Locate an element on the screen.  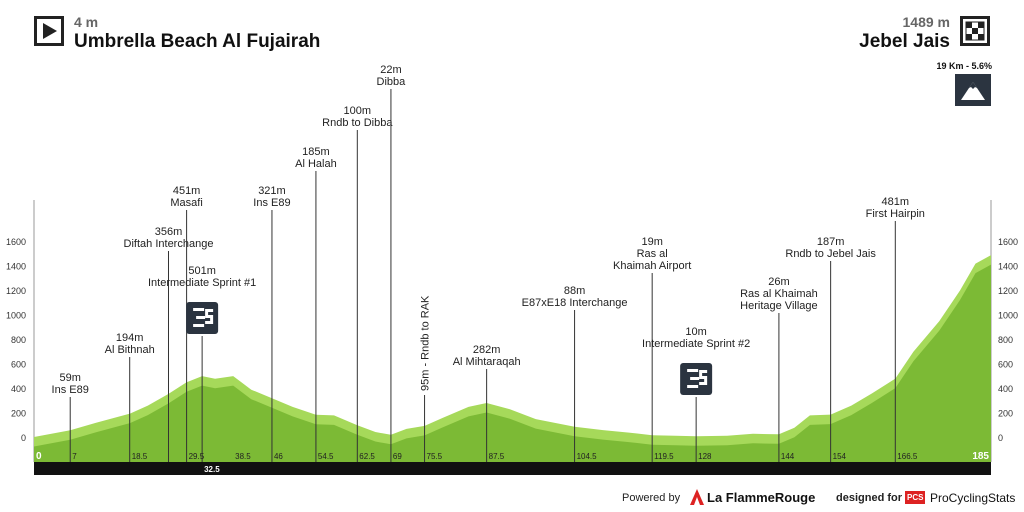
y-tick-label-right: 200 is located at coordinates (1005, 414).